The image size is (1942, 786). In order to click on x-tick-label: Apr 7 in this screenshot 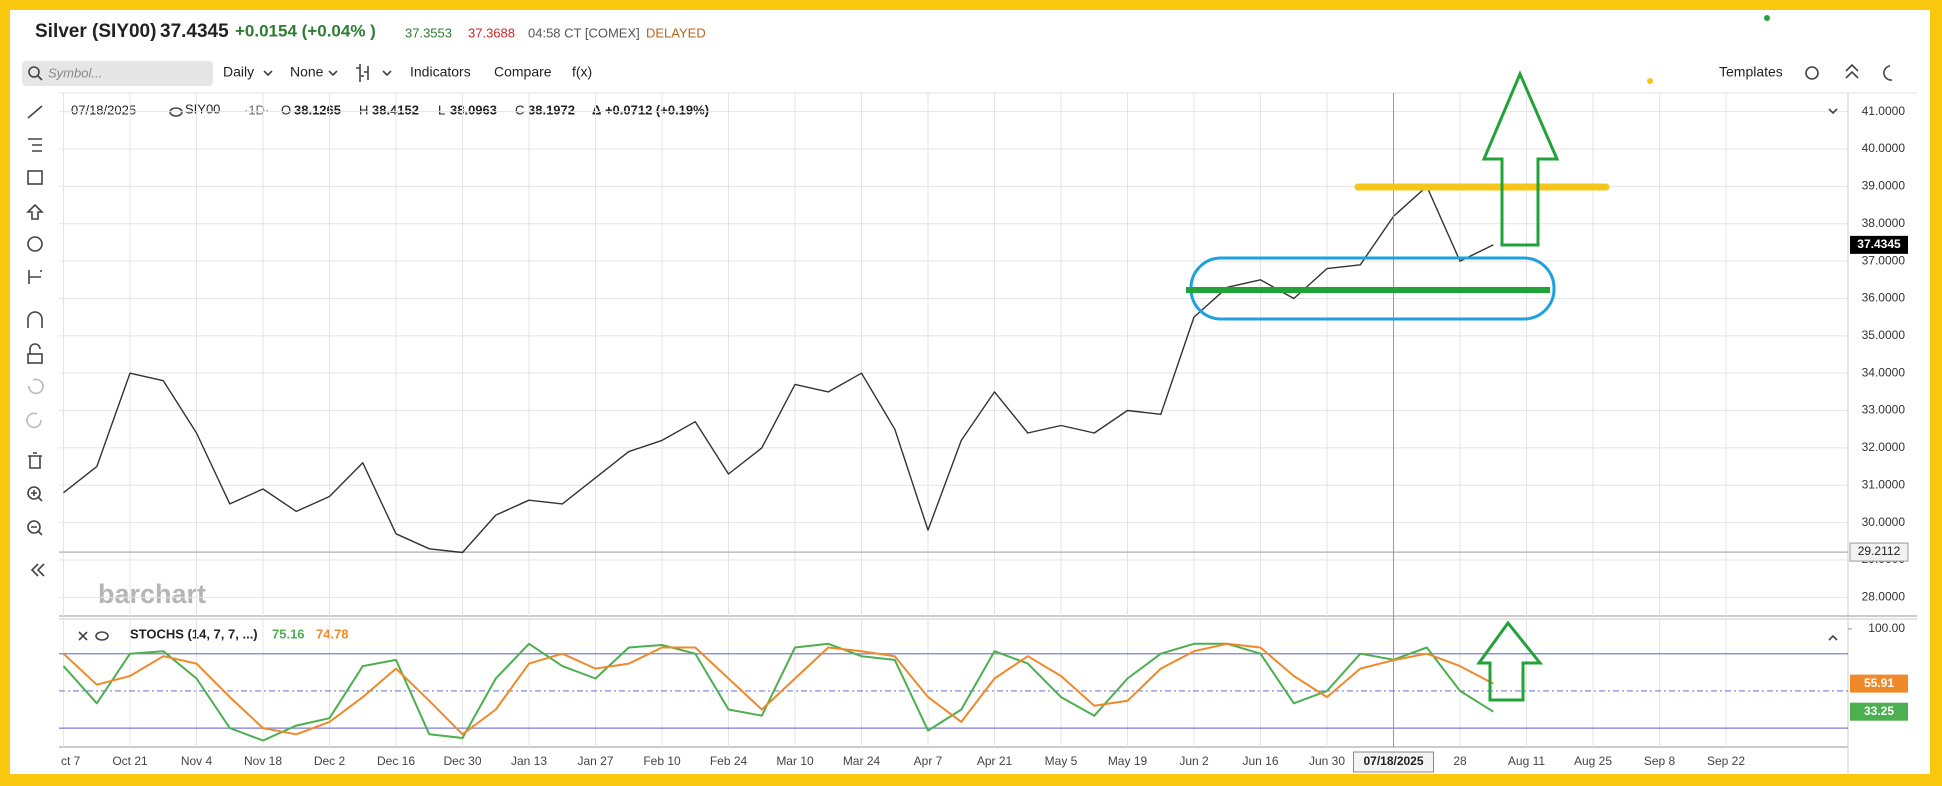, I will do `click(928, 761)`.